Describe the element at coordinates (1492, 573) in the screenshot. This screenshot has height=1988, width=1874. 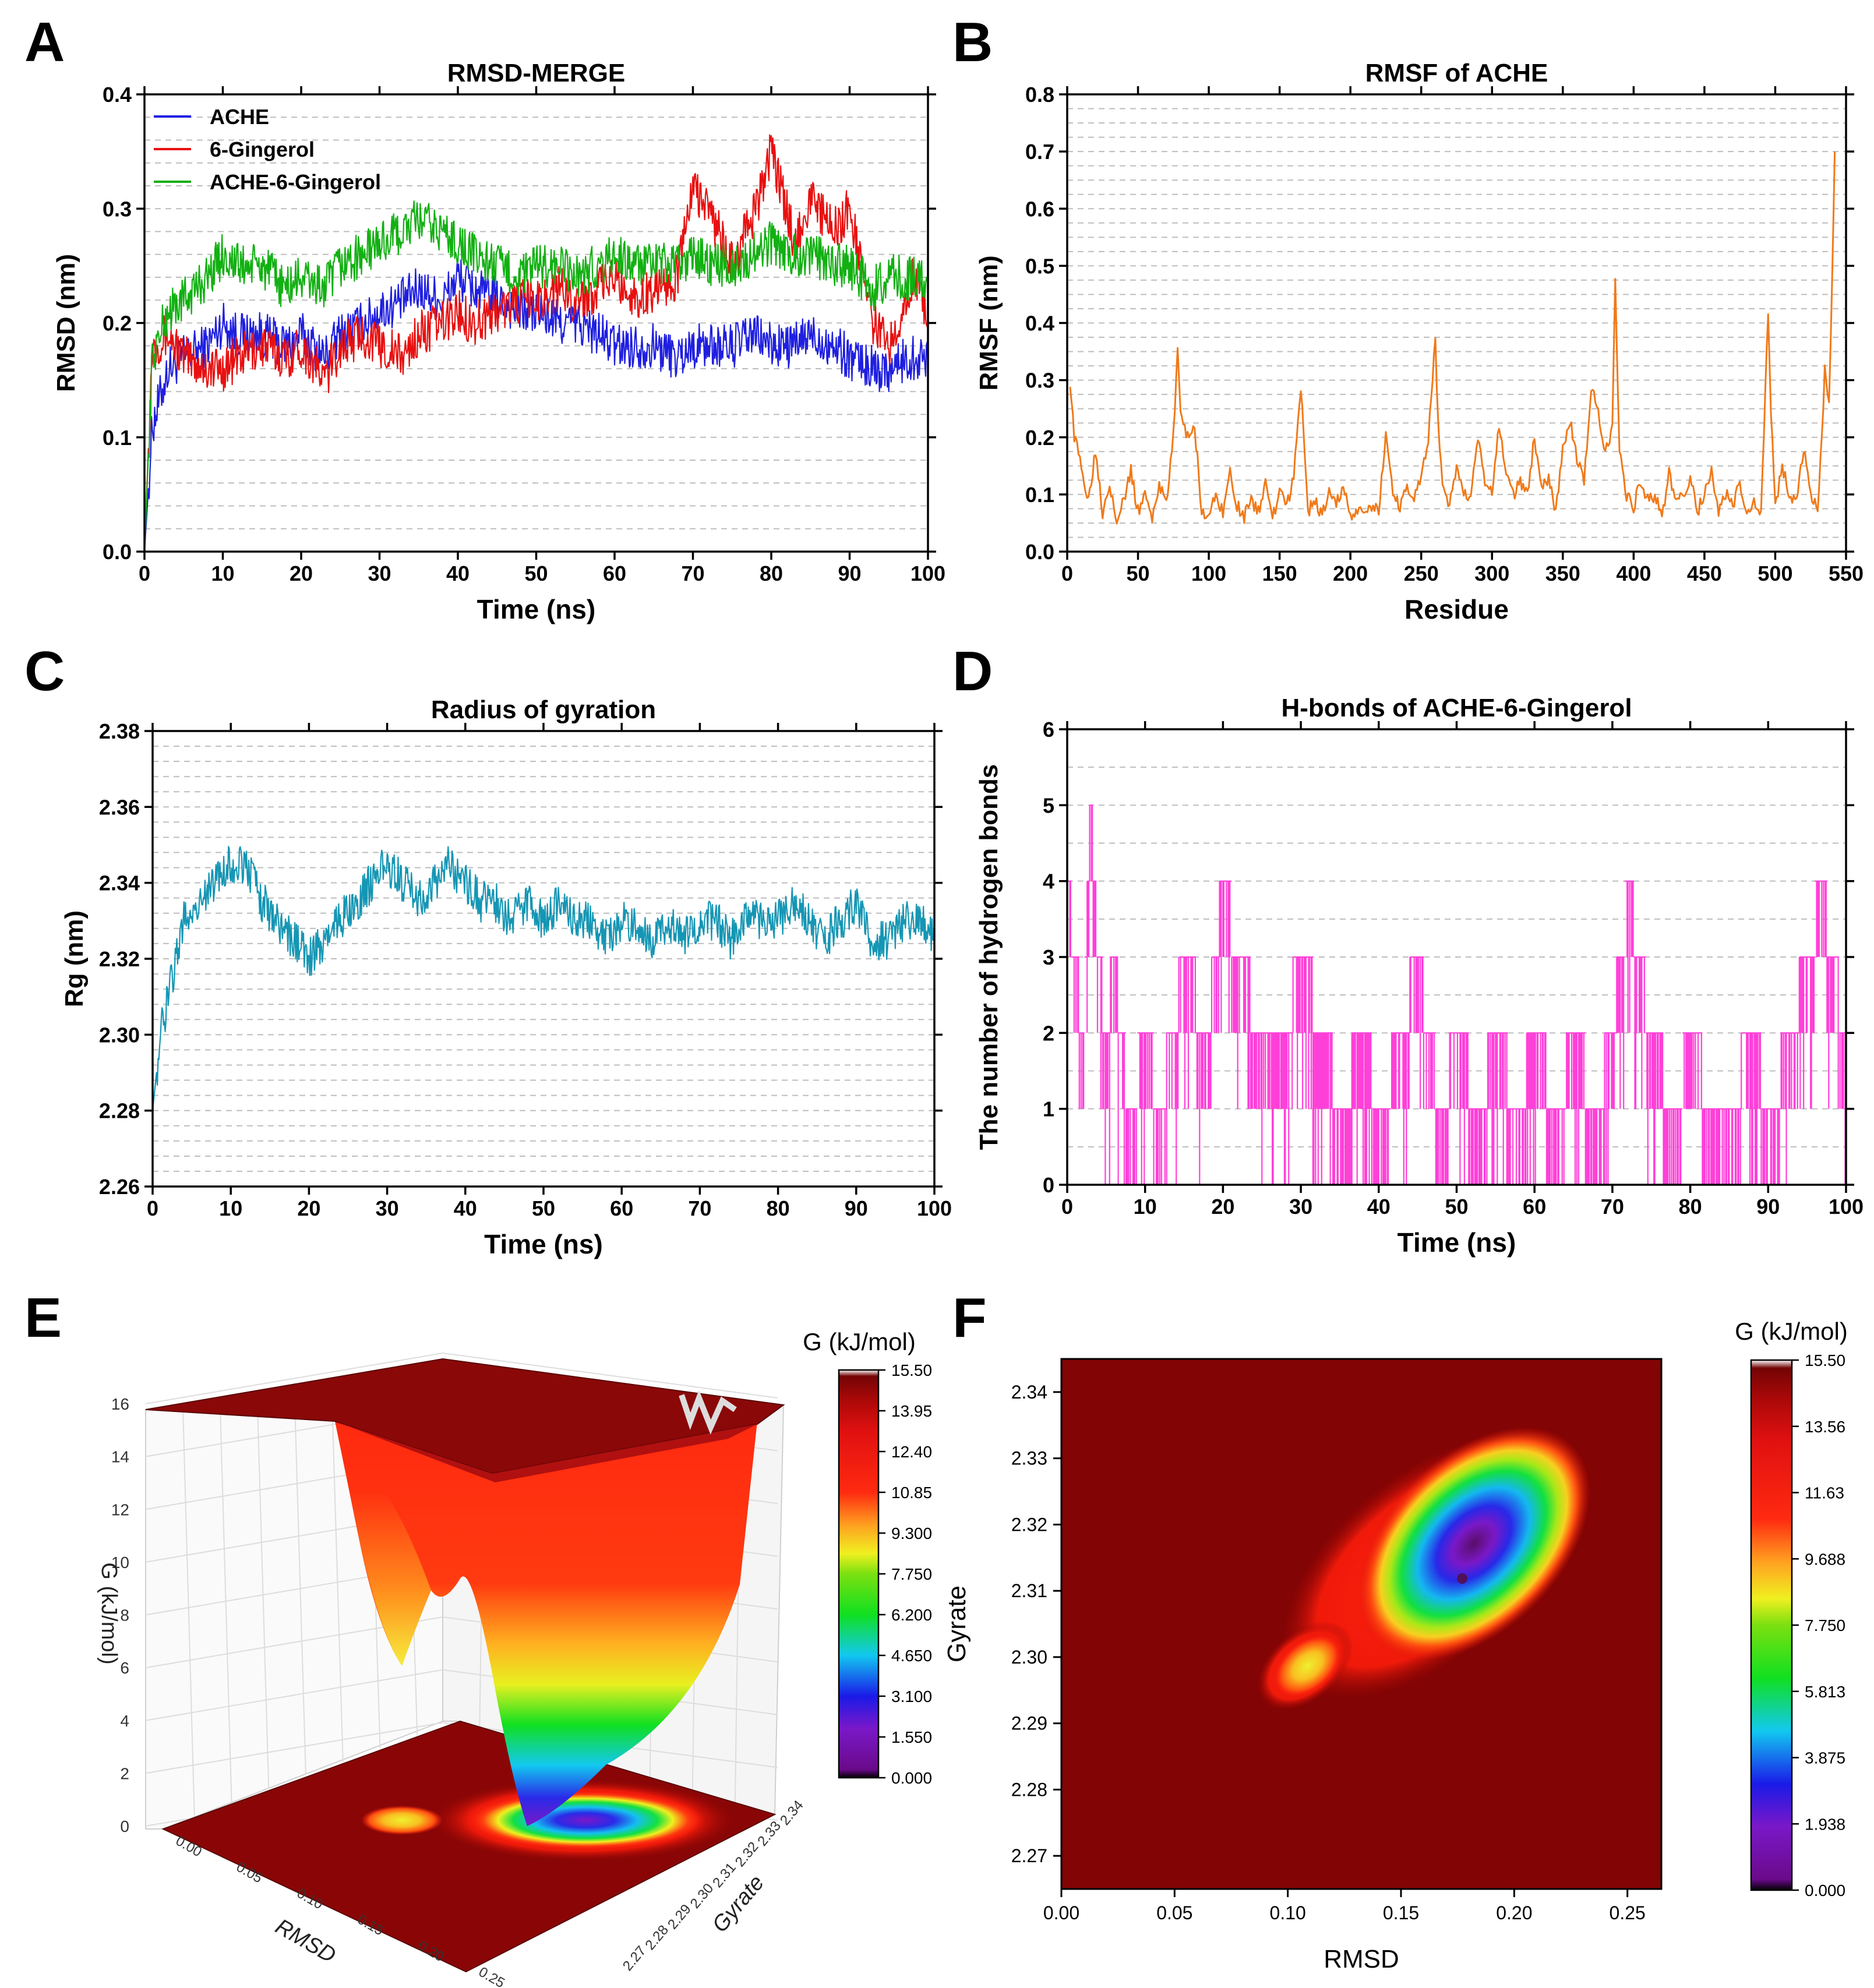
I see `x-tick-label: 300` at that location.